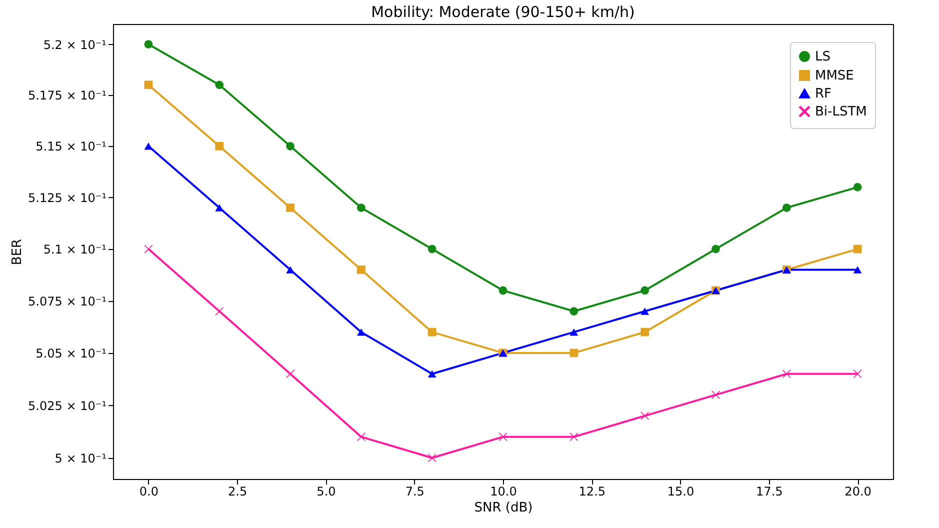 The height and width of the screenshot is (528, 939). I want to click on x-tick-label: 0.0, so click(148, 491).